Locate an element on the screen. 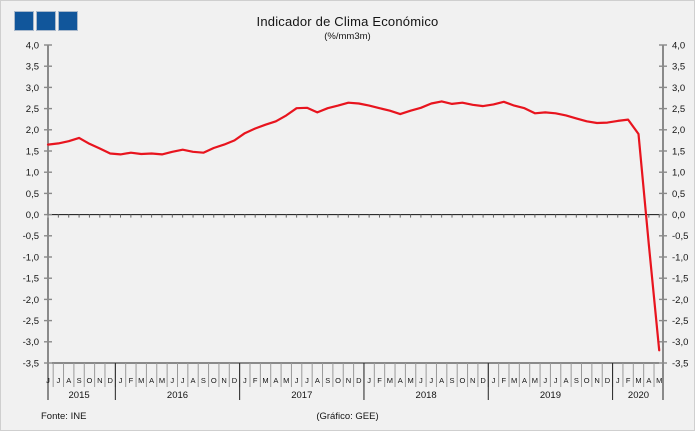 The width and height of the screenshot is (695, 431). credit-note: (Gráfico: GEE) is located at coordinates (347, 416).